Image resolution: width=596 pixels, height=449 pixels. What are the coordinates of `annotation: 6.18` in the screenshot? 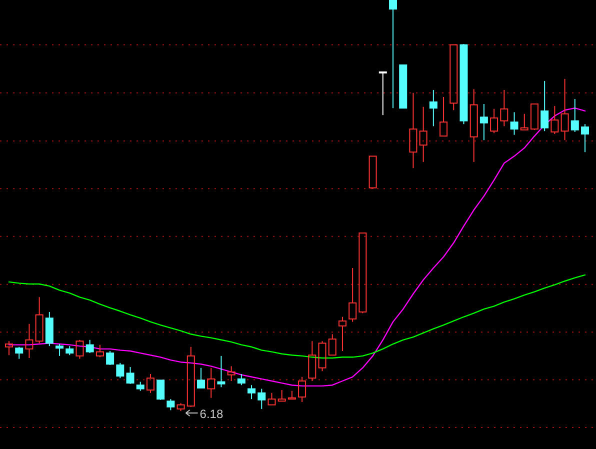 It's located at (212, 414).